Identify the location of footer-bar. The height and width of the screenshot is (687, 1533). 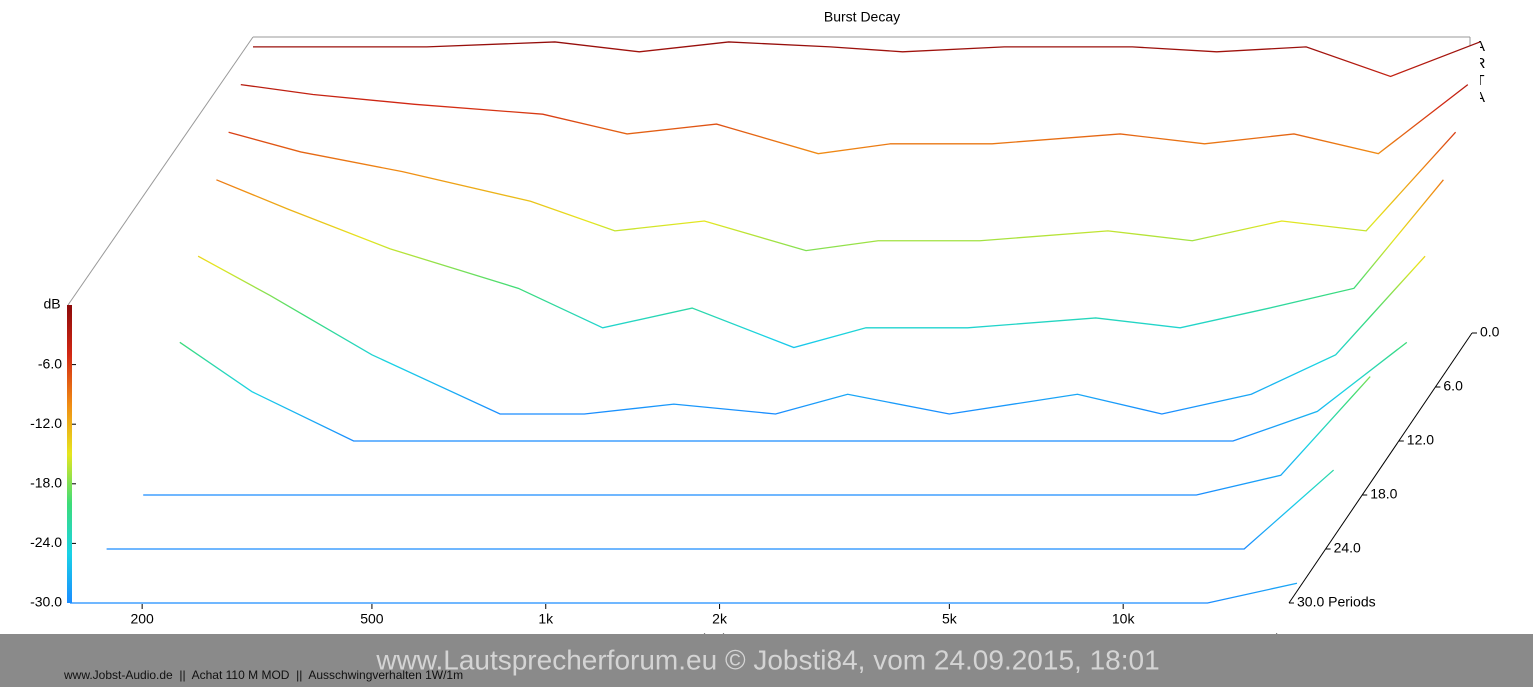
(766, 660).